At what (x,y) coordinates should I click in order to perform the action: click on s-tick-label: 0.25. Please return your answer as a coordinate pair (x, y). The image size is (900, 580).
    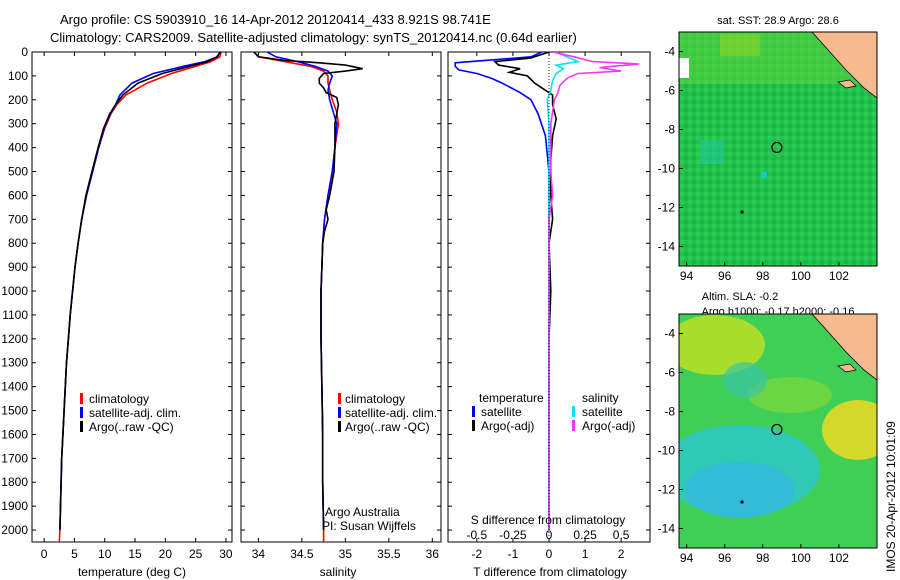
    Looking at the image, I should click on (585, 535).